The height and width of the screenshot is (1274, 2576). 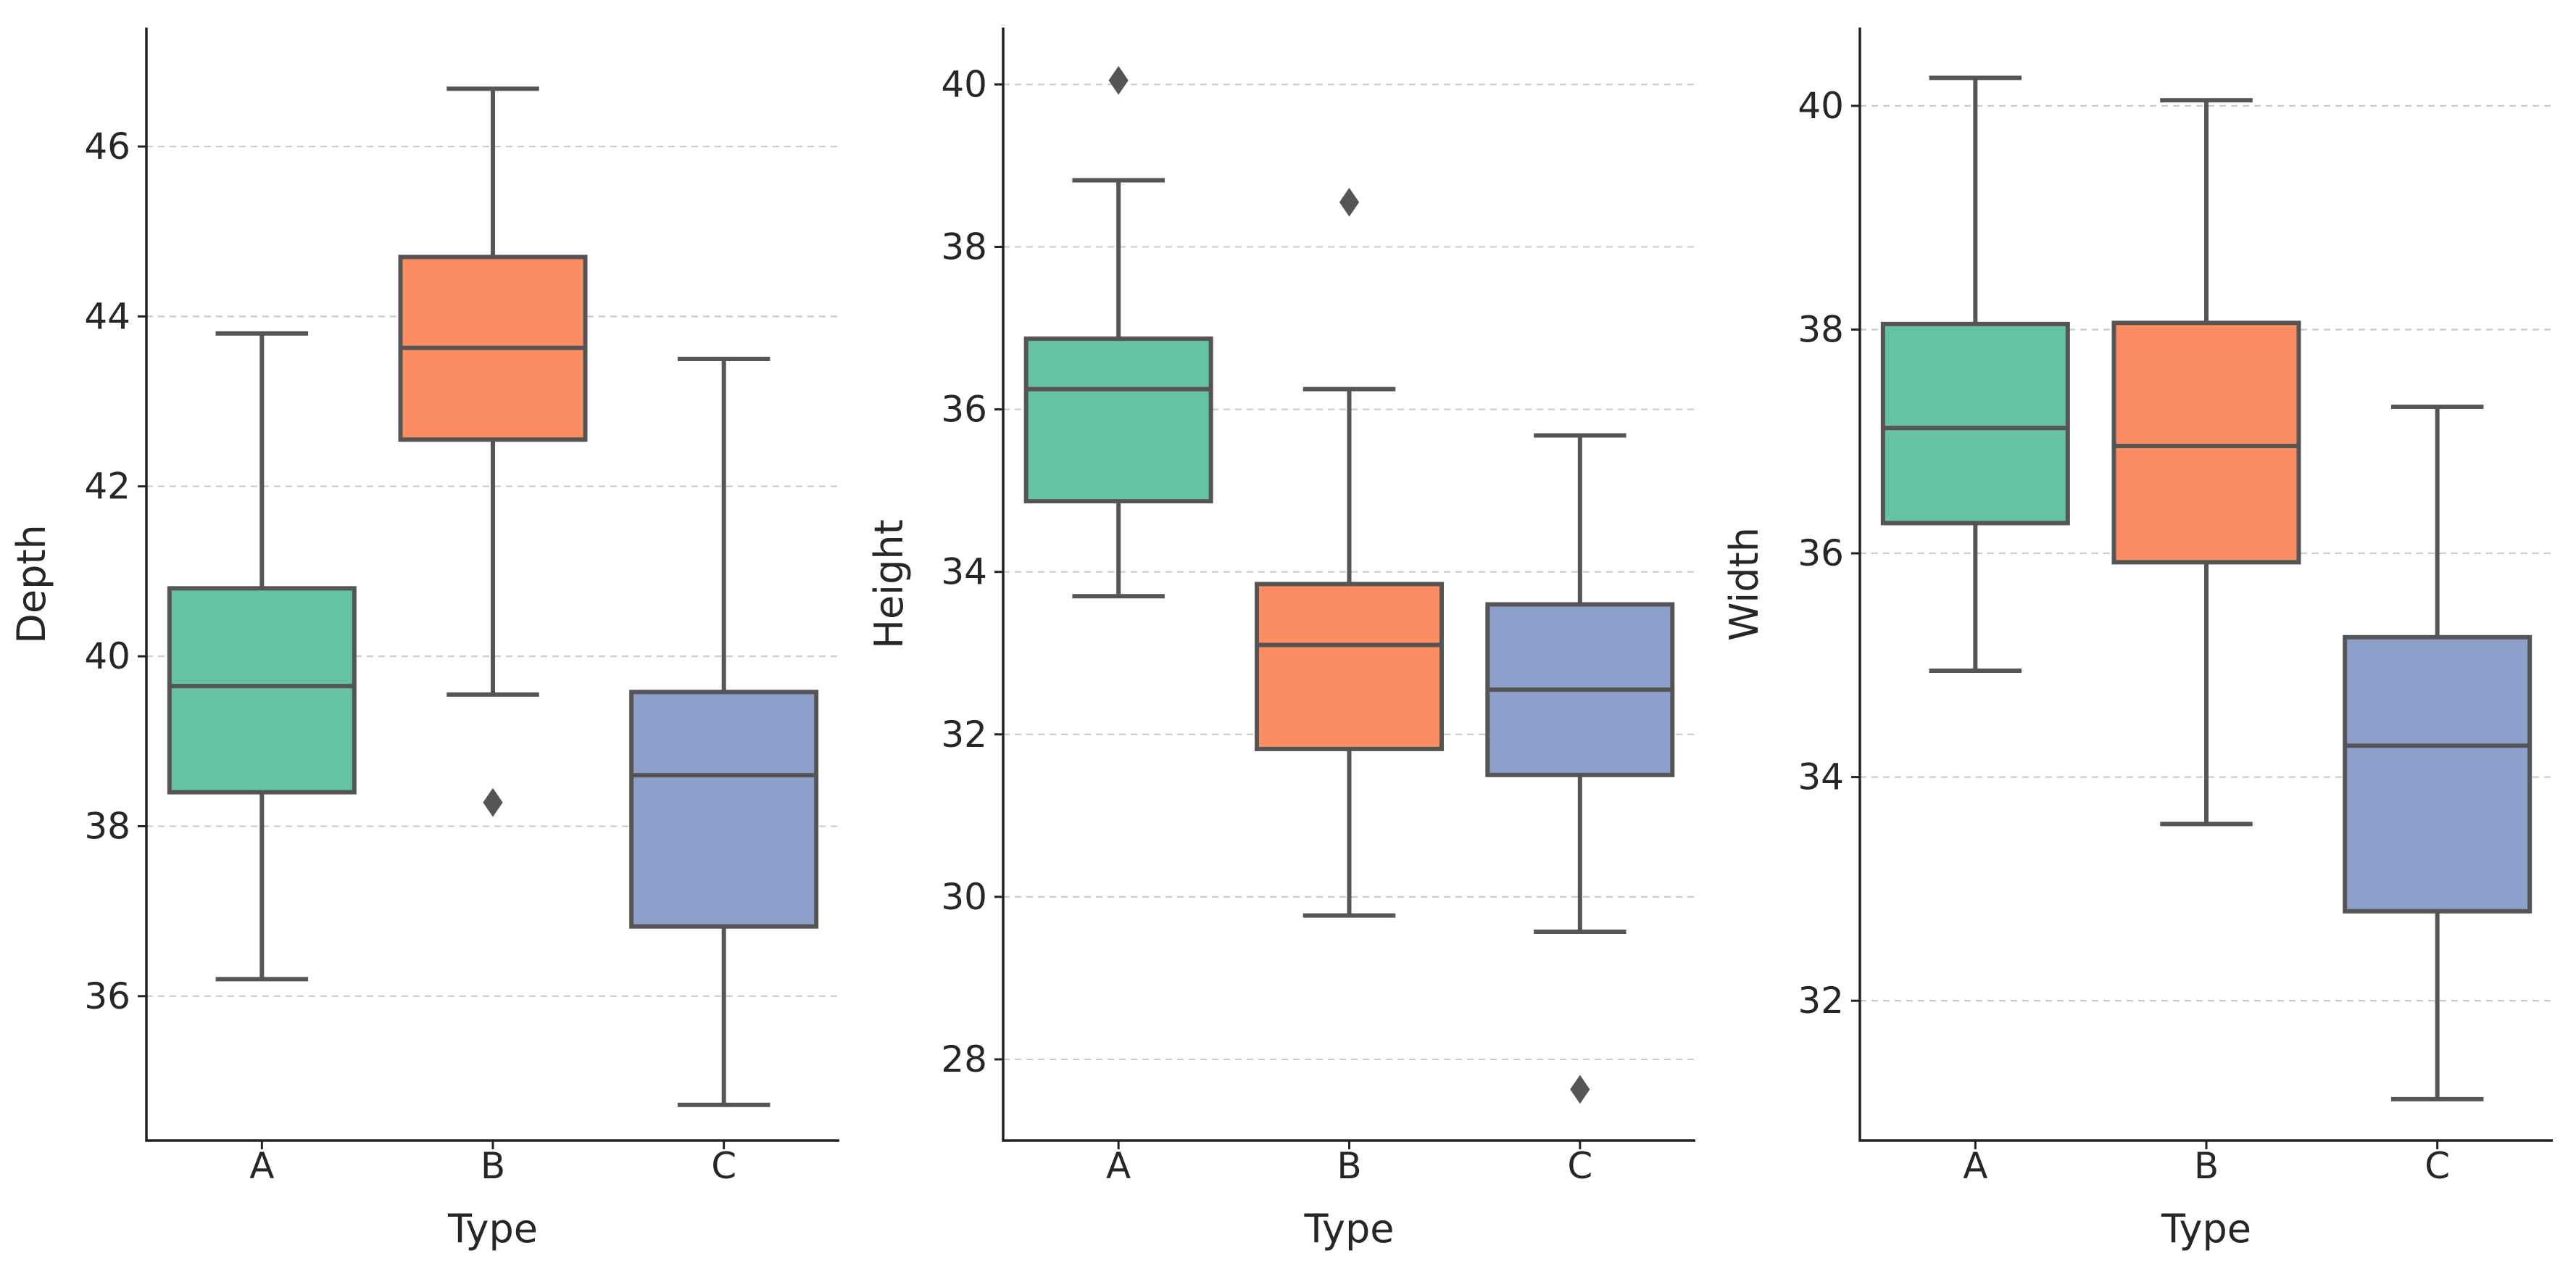 What do you see at coordinates (31, 583) in the screenshot?
I see `depth-y-axis-label: Depth` at bounding box center [31, 583].